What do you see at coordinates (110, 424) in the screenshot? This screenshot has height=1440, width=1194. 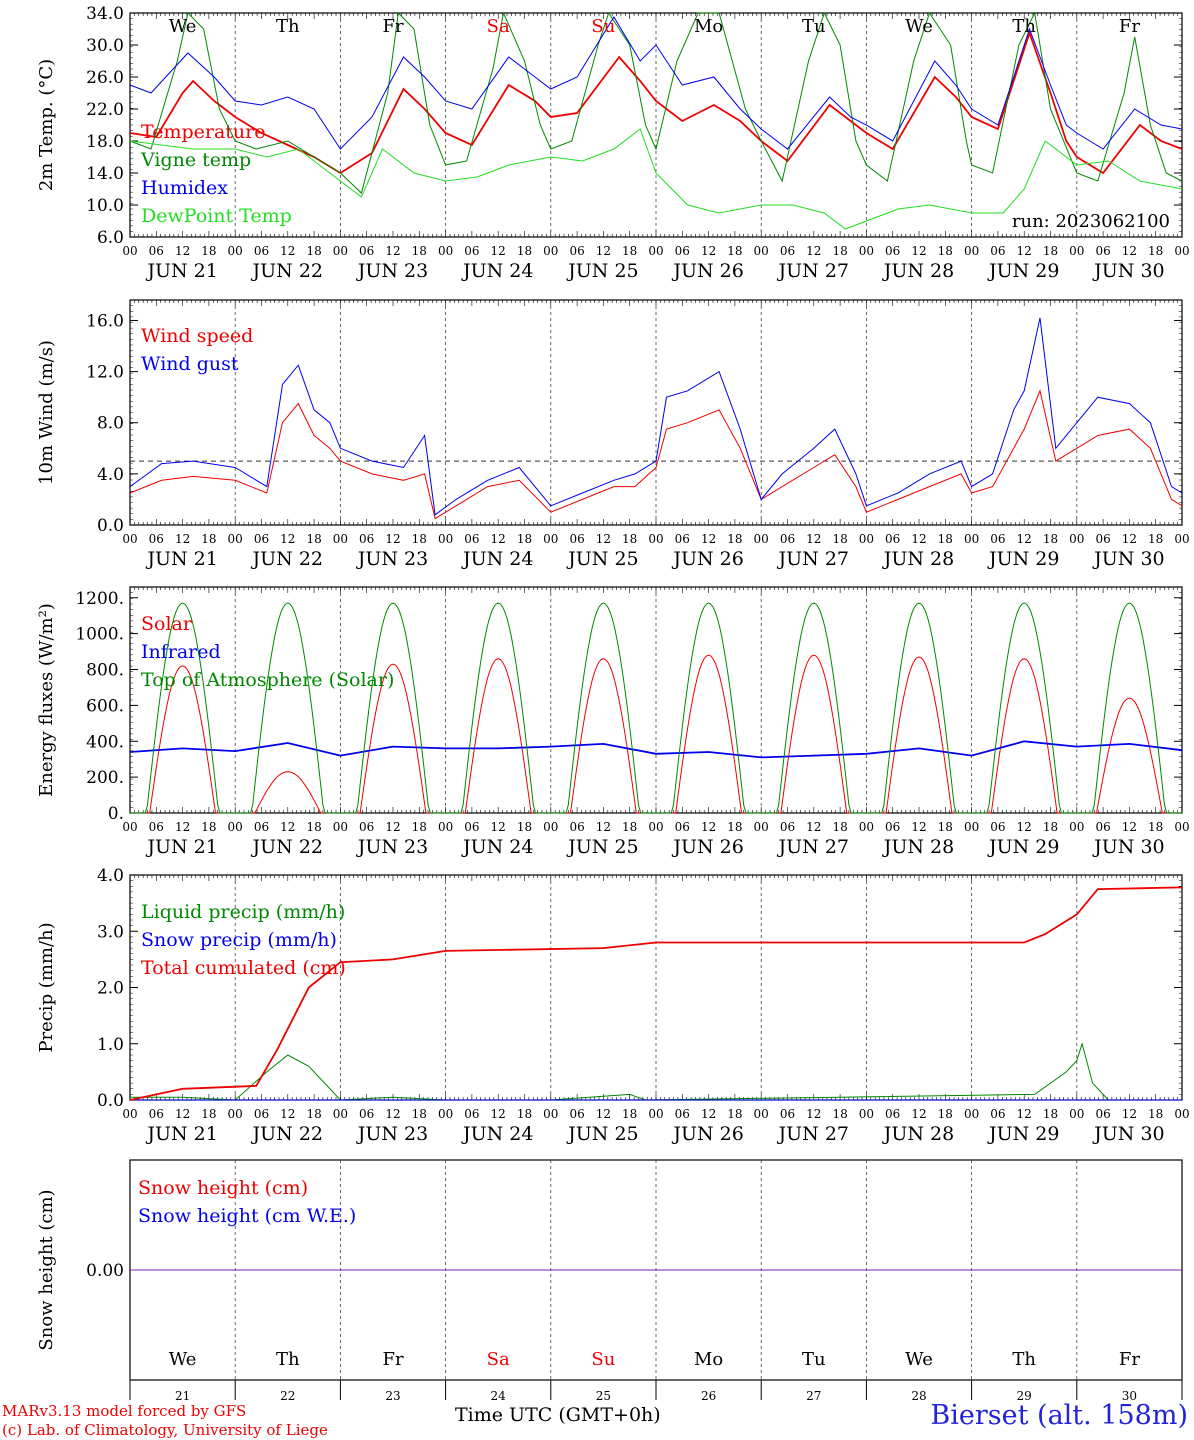 I see `y-tick-label: 8.0` at bounding box center [110, 424].